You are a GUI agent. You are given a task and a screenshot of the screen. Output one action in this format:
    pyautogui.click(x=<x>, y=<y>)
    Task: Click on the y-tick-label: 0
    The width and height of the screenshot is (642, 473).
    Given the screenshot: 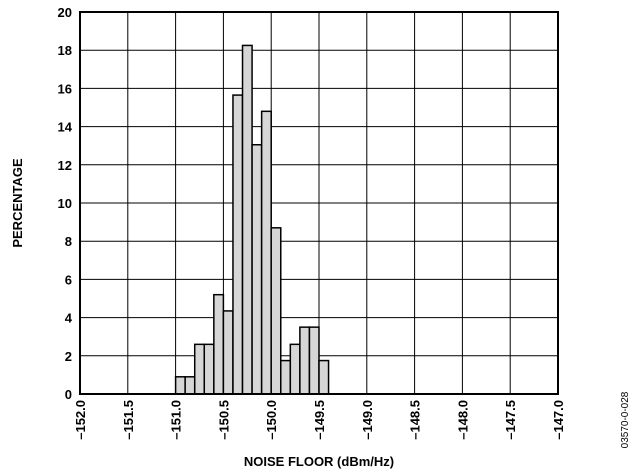 What is the action you would take?
    pyautogui.click(x=68, y=394)
    